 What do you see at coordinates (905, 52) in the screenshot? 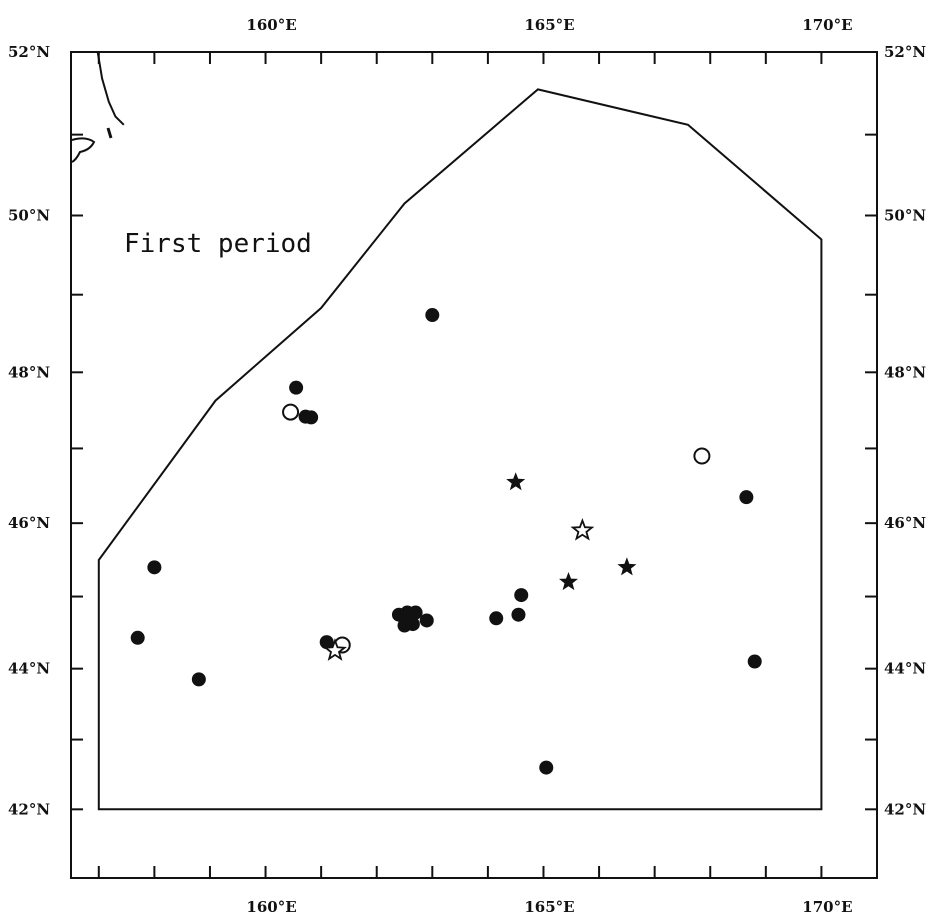
I see `lat-label-right: 52°N` at bounding box center [905, 52].